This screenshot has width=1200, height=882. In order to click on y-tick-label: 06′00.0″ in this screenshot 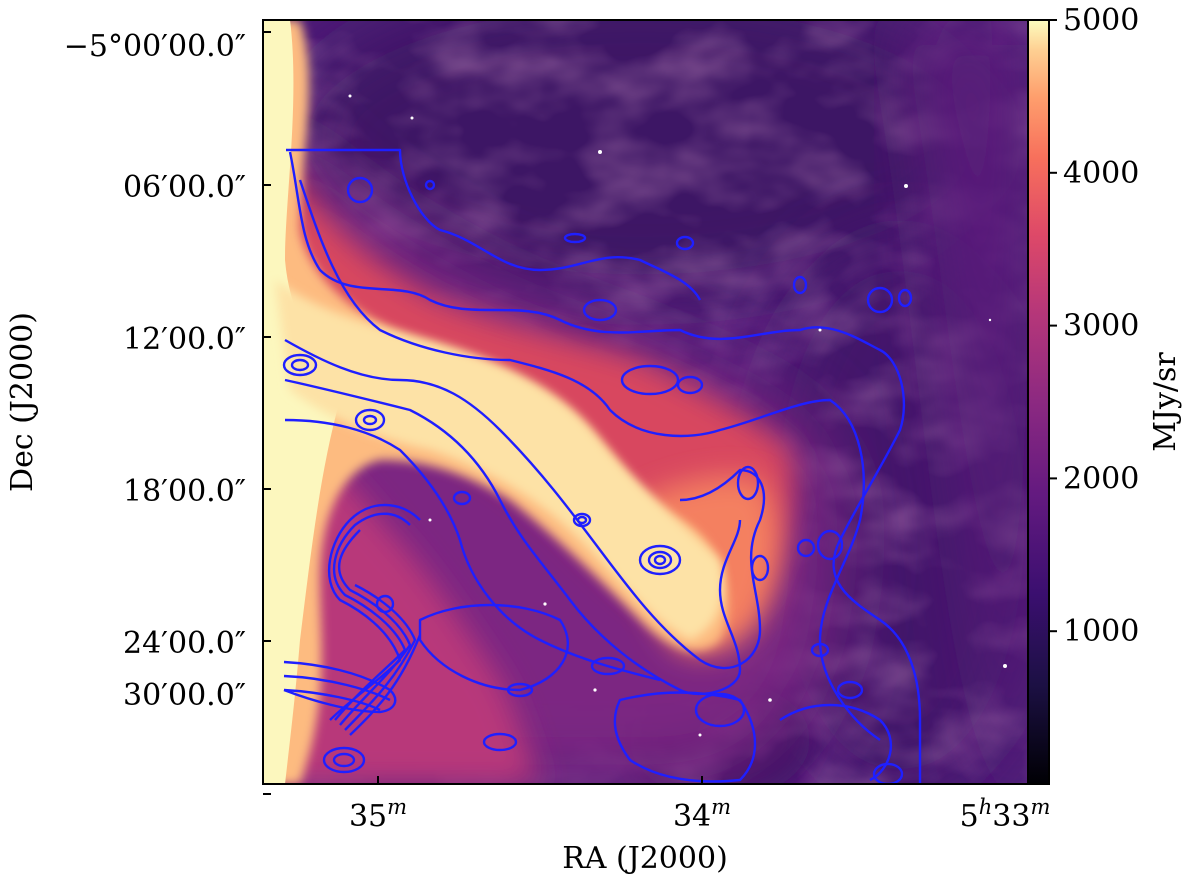, I will do `click(184, 187)`.